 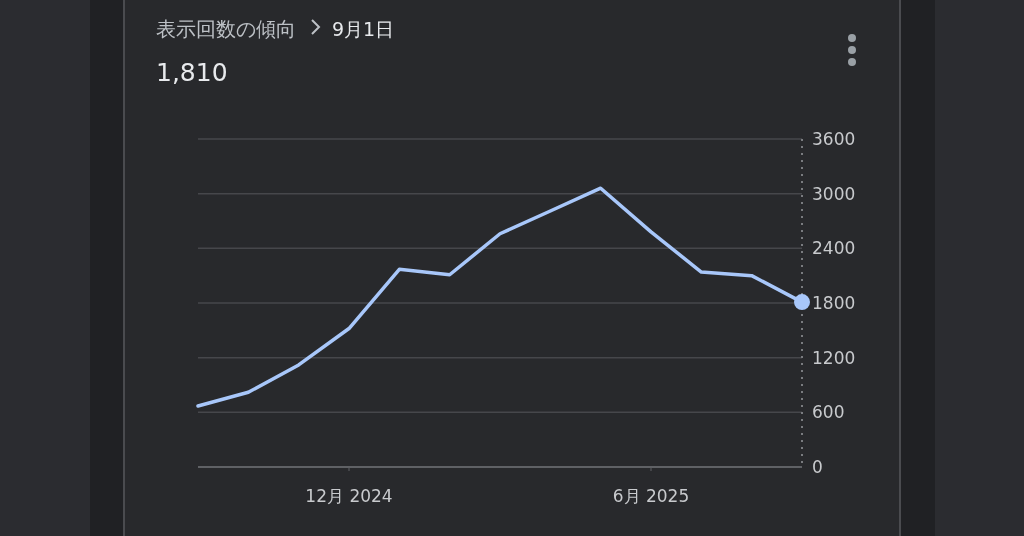 I want to click on text: 1,810, so click(x=192, y=72).